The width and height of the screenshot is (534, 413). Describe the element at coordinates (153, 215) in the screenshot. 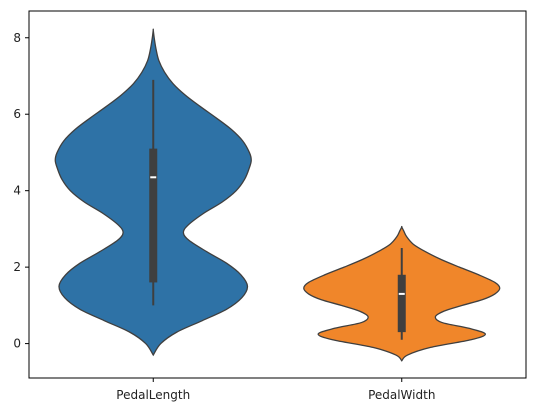

I see `iqr-box-pedallength` at that location.